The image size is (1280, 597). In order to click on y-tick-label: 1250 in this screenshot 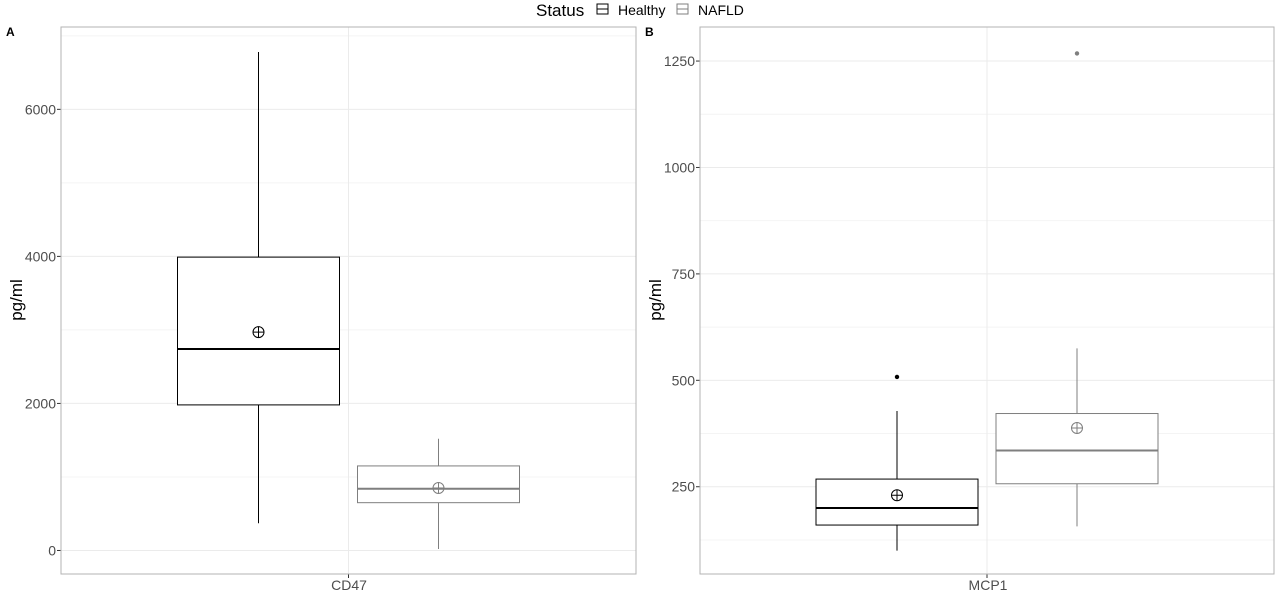, I will do `click(679, 61)`.